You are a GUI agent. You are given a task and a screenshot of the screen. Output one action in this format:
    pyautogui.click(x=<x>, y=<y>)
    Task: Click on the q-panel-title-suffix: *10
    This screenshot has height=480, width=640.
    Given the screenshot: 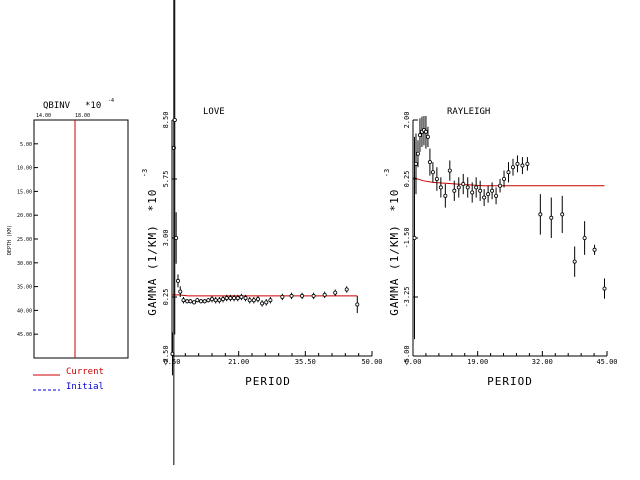 What is the action you would take?
    pyautogui.click(x=93, y=106)
    